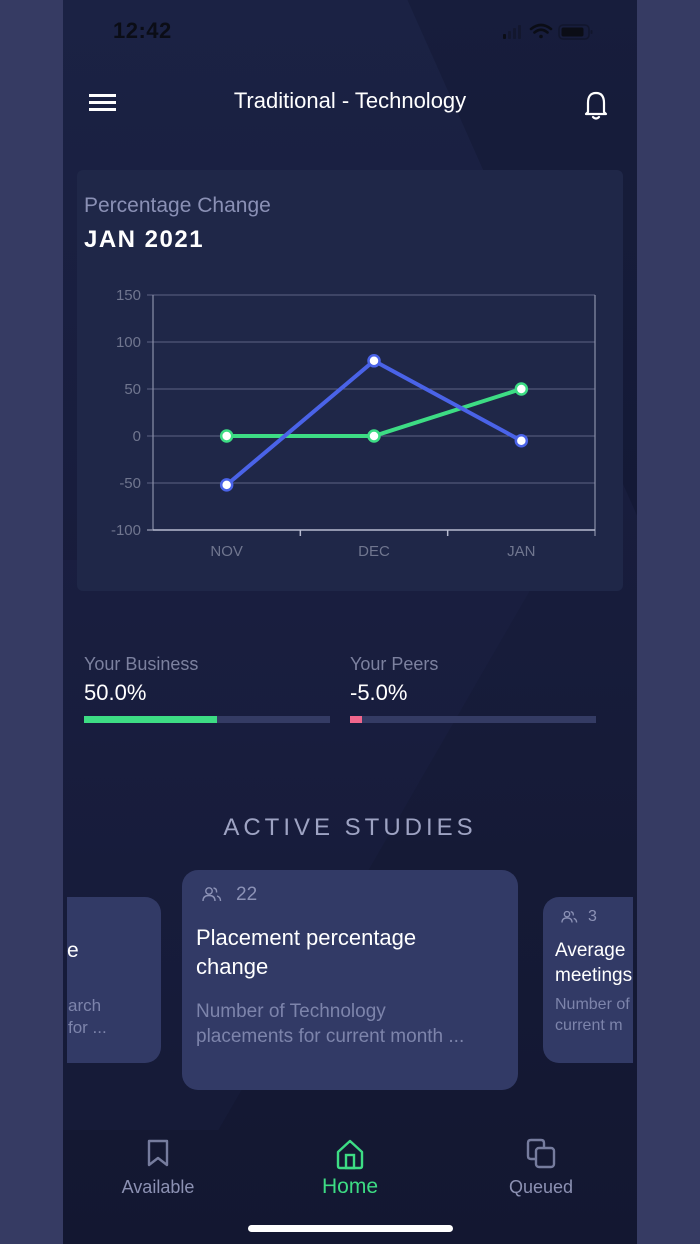  What do you see at coordinates (589, 1025) in the screenshot?
I see `study-description-line: current m` at bounding box center [589, 1025].